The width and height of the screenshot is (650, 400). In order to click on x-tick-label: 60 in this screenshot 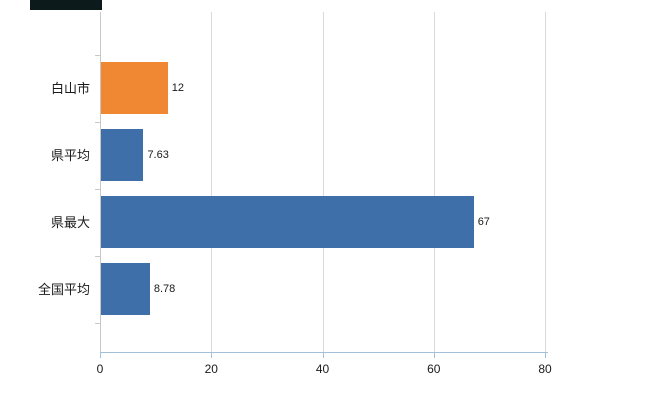, I will do `click(434, 369)`.